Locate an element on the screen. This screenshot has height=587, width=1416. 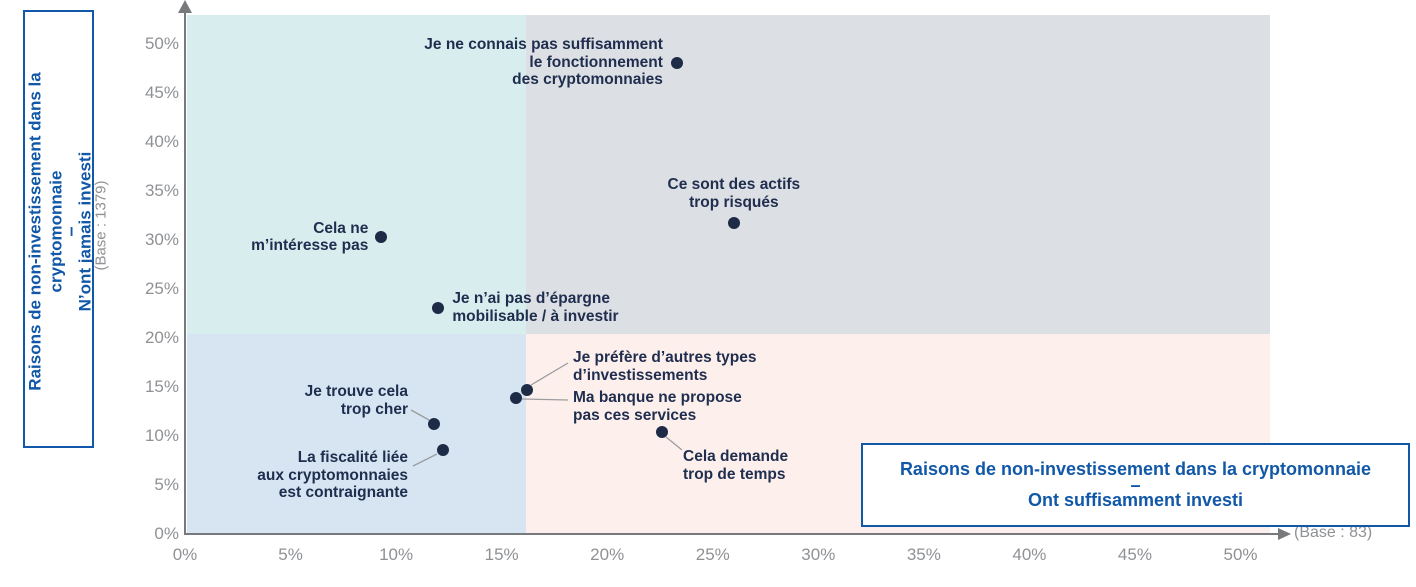
point-label-line: aux cryptomonnaies is located at coordinates (332, 475).